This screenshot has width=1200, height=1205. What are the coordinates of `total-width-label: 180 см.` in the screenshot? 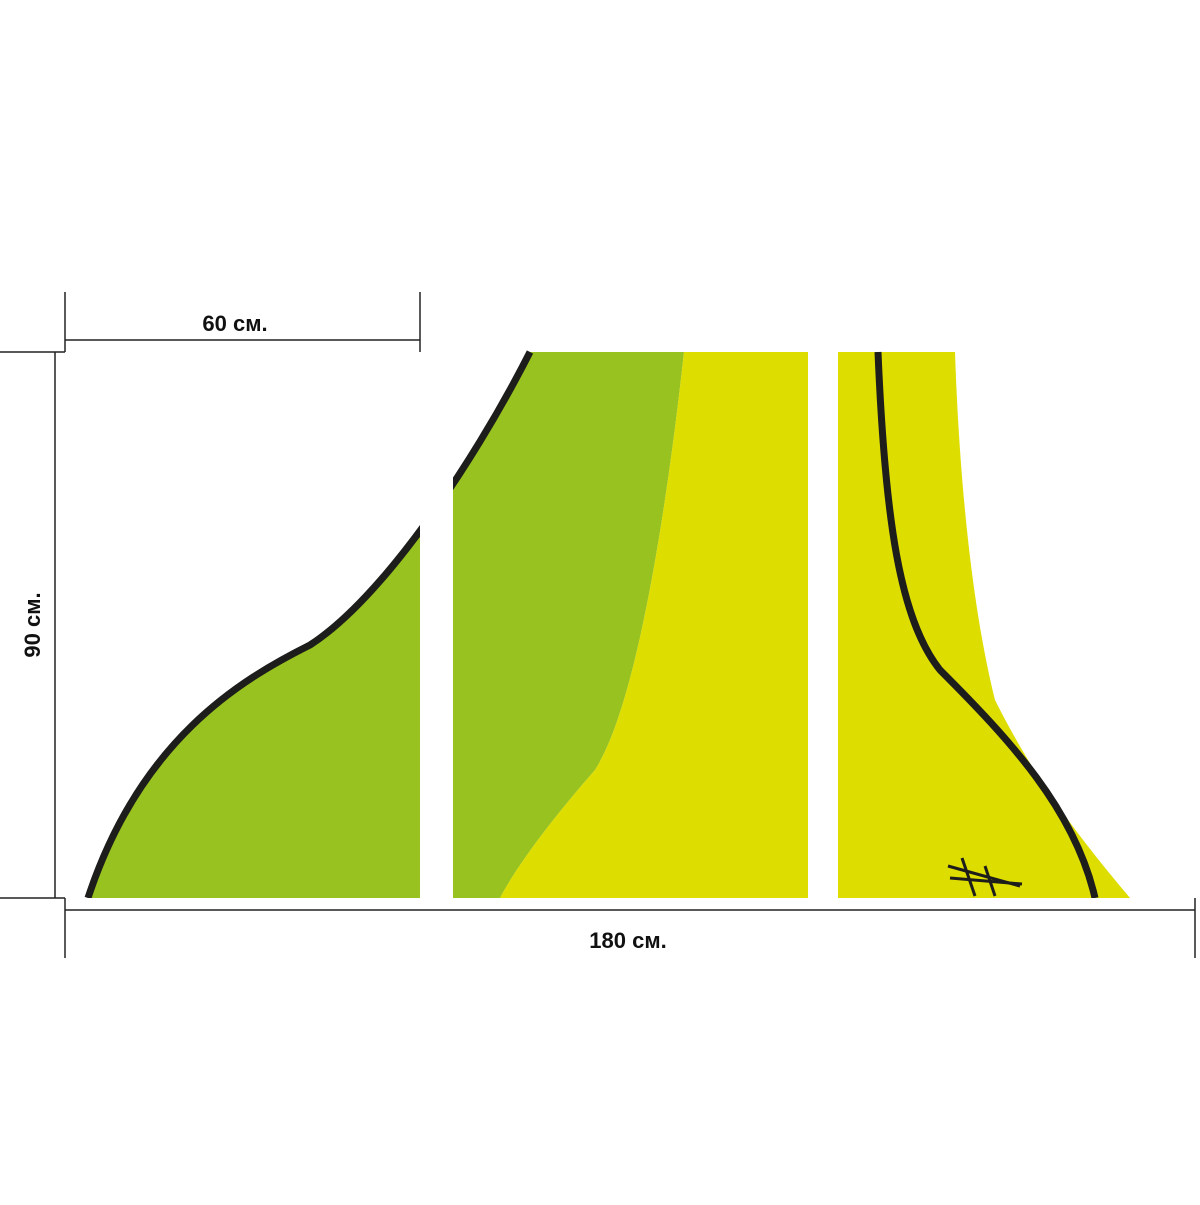 It's located at (627, 940).